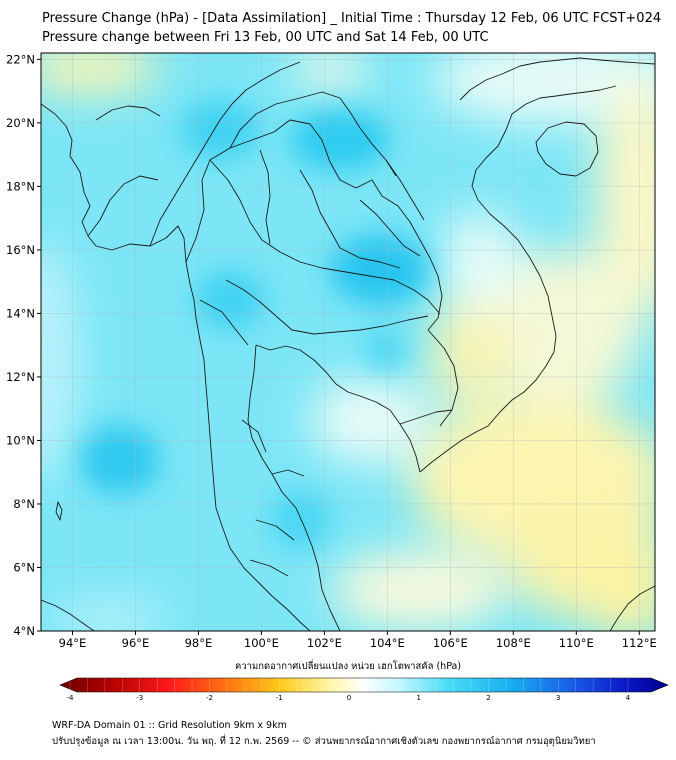 The width and height of the screenshot is (676, 760). I want to click on latitude-axis: 22°N 20°N 18°N 16°N 14°N 12°N 10°N 8°N 6°N 4°N, so click(23, 345).